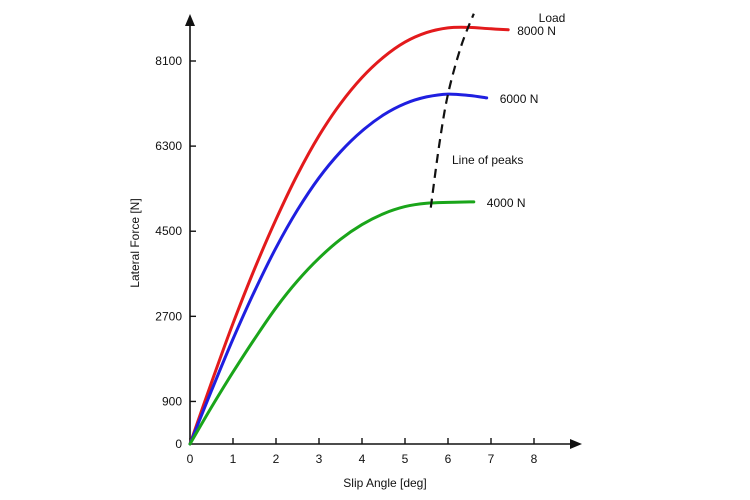 This screenshot has width=750, height=500. Describe the element at coordinates (519, 99) in the screenshot. I see `series-label-1: 6000 N` at that location.